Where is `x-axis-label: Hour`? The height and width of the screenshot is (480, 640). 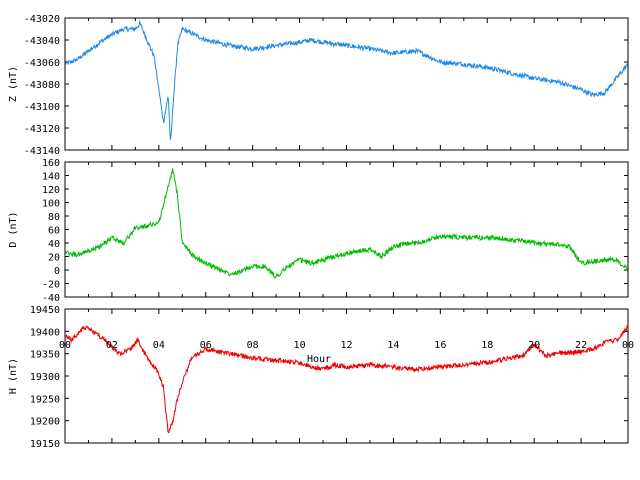 x-axis-label: Hour is located at coordinates (319, 359).